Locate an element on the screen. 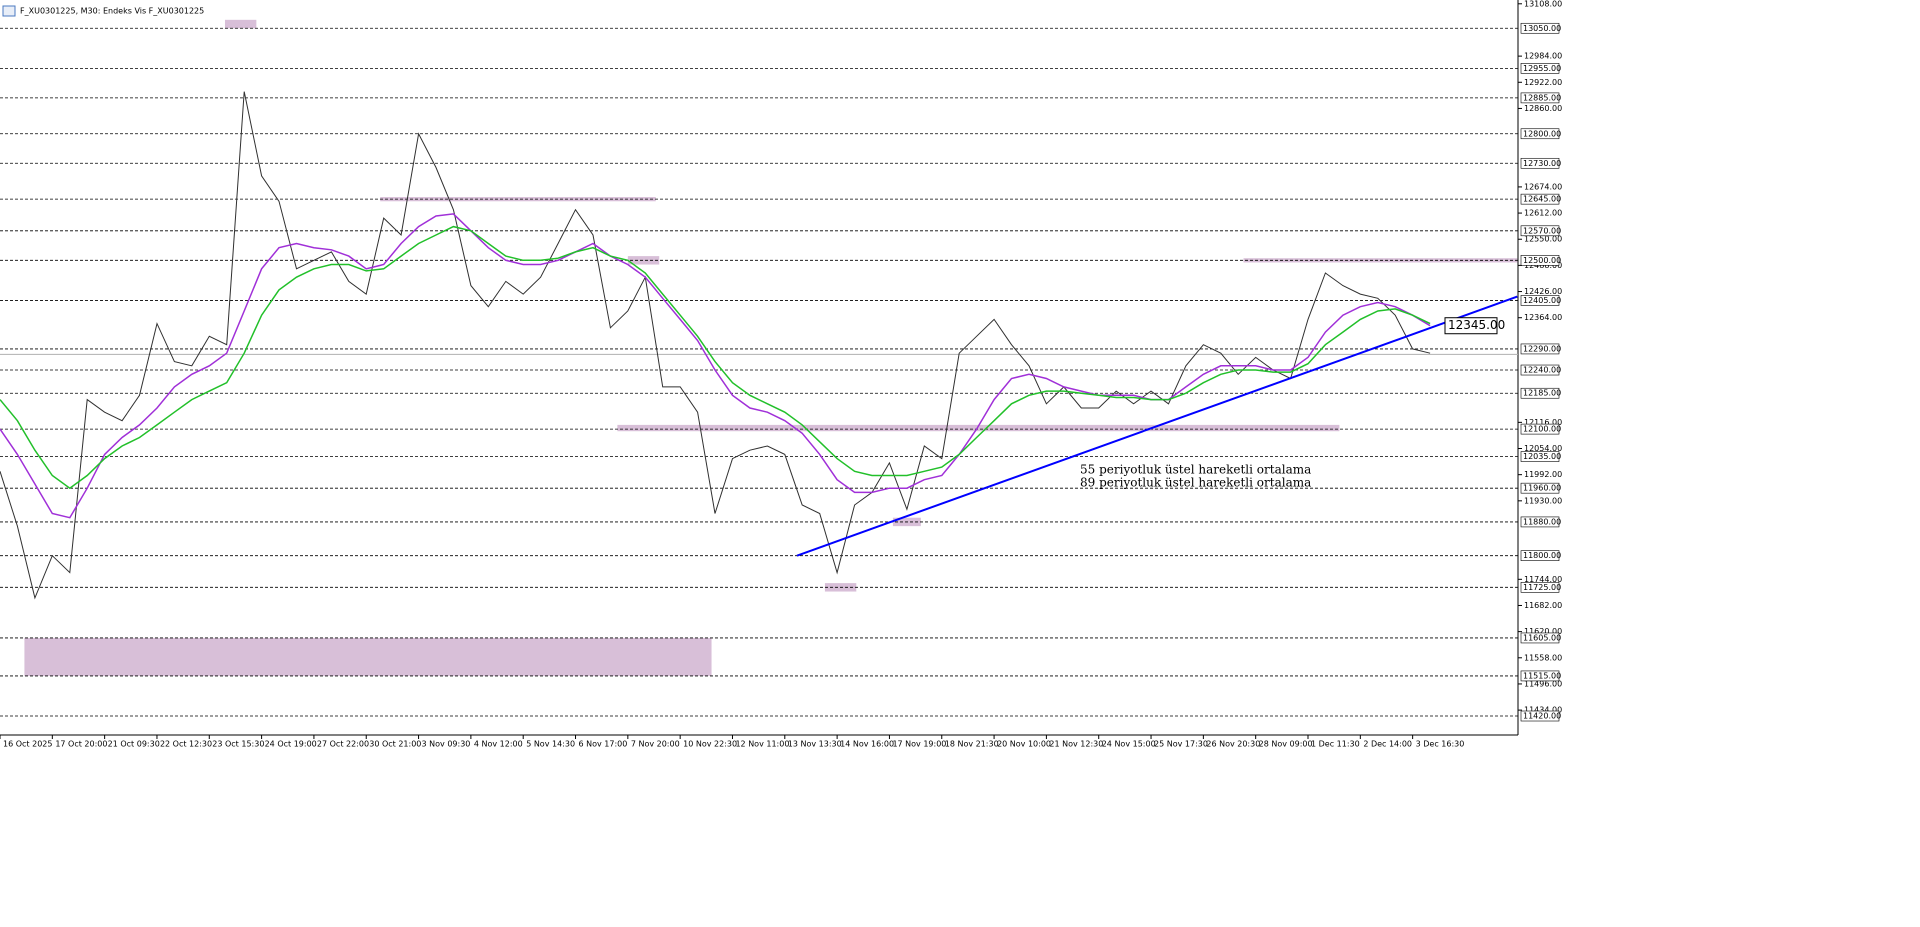 The height and width of the screenshot is (927, 1920). x-tick-label: 22 Oct 12:30 is located at coordinates (186, 744).